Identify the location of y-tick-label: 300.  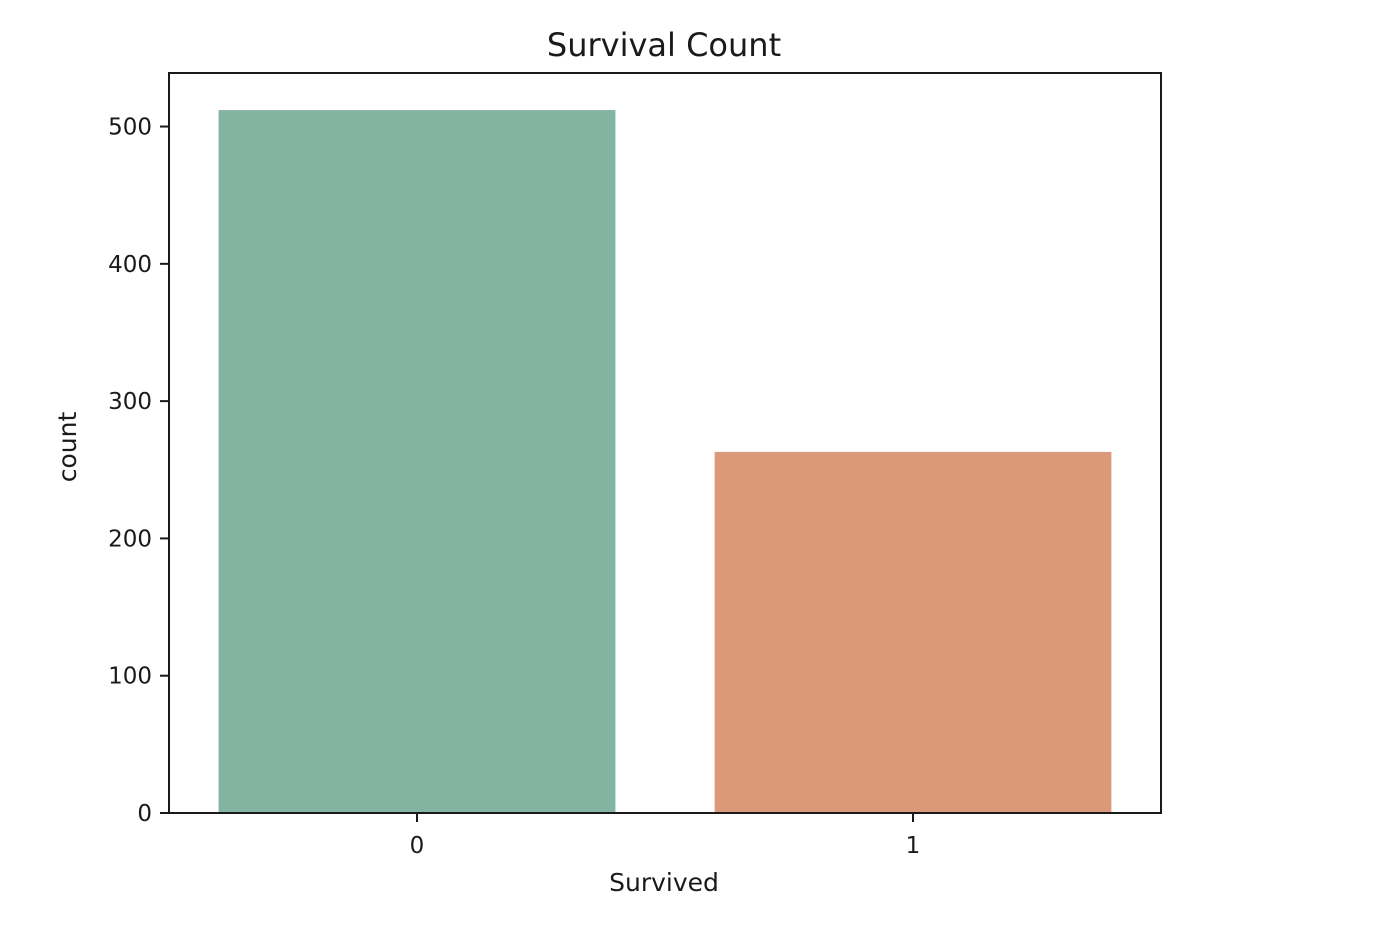
(130, 402).